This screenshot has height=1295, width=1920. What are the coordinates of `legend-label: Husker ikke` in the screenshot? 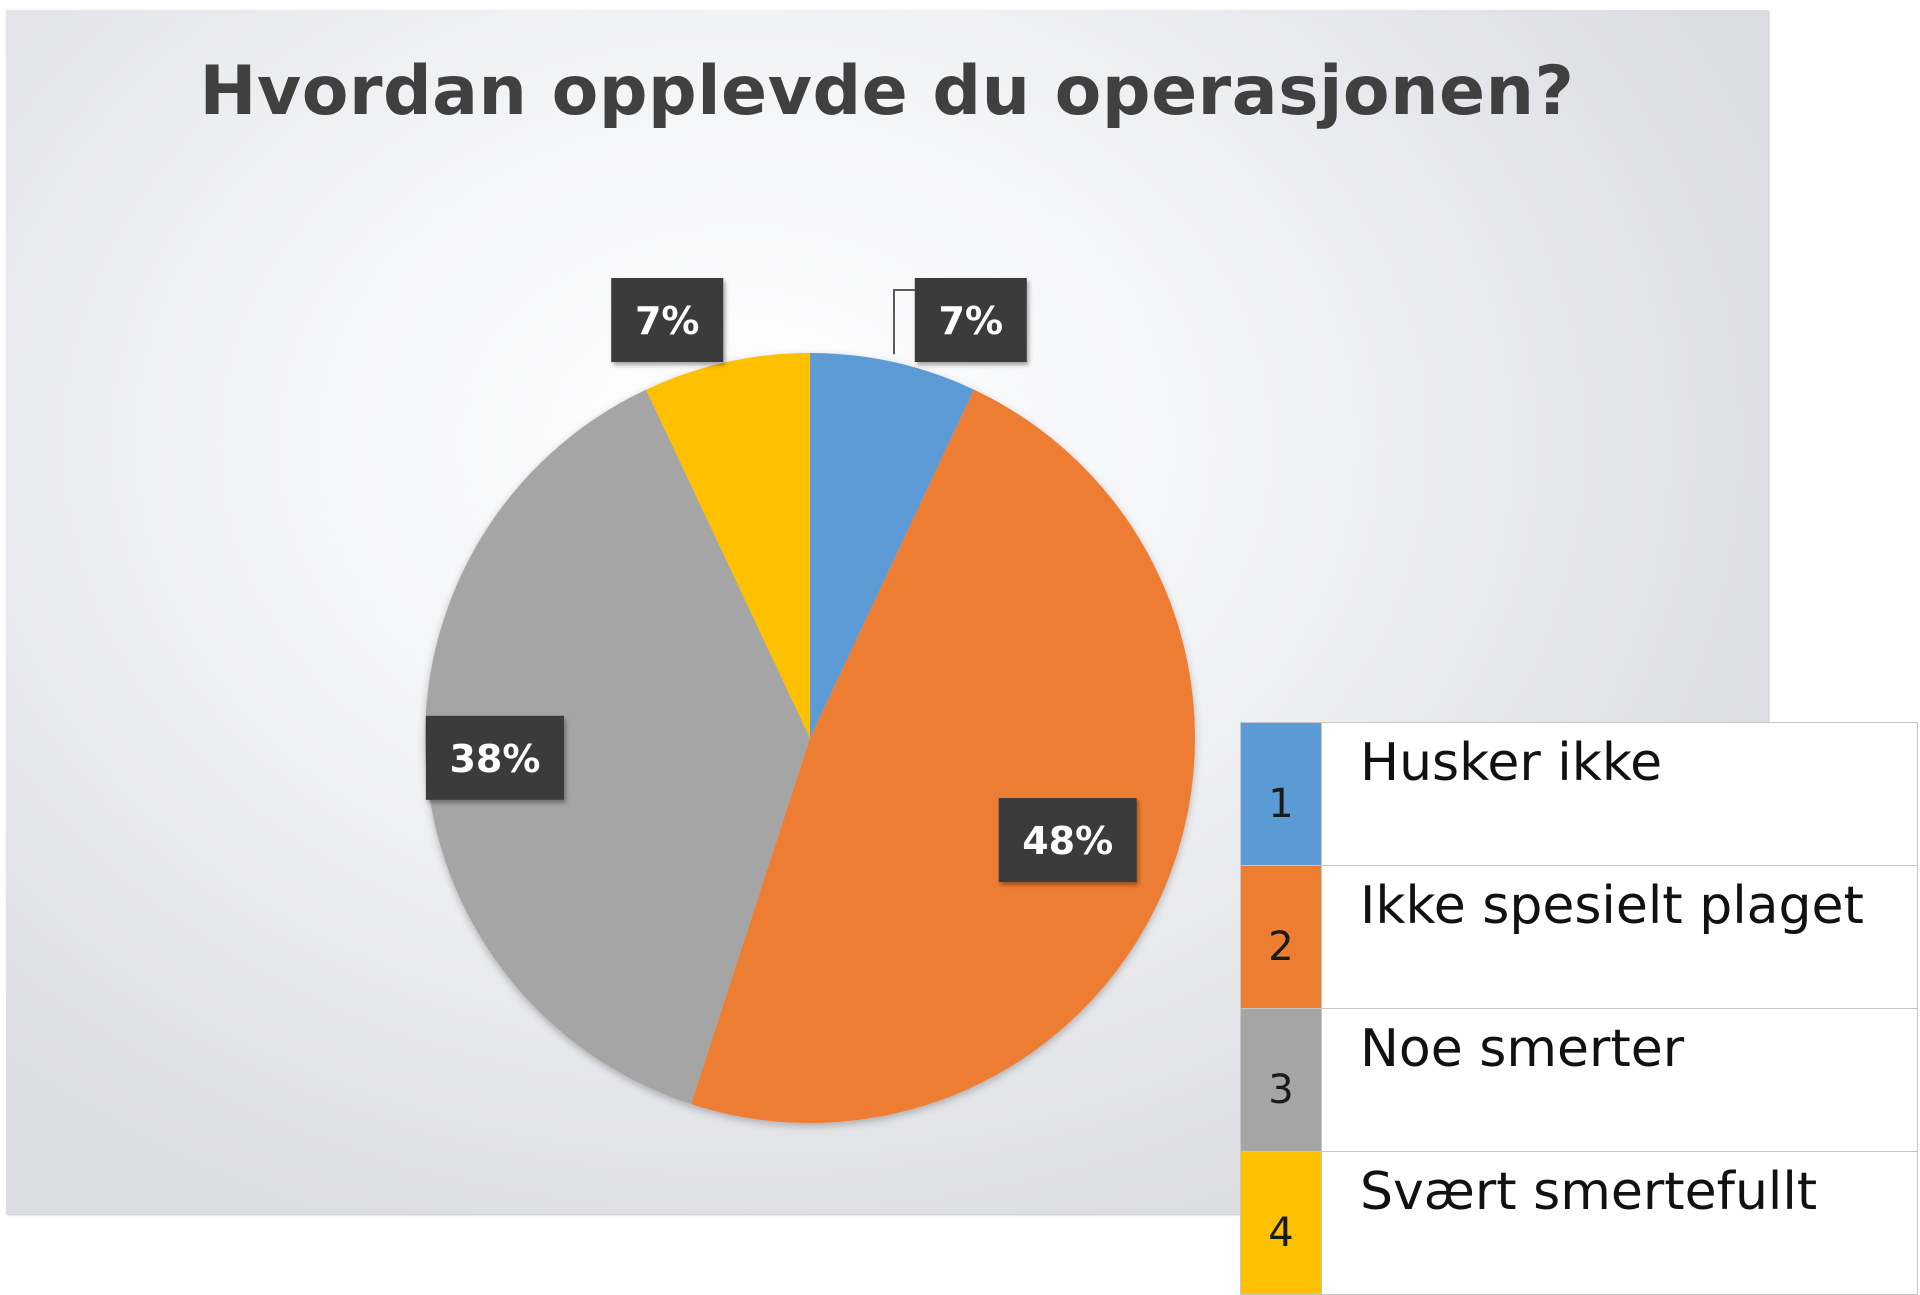 It's located at (1619, 794).